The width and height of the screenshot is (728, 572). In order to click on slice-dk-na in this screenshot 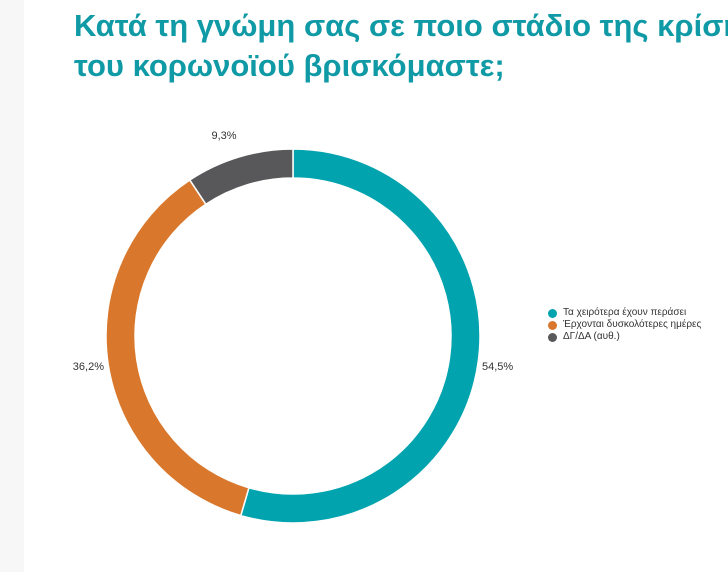, I will do `click(241, 177)`.